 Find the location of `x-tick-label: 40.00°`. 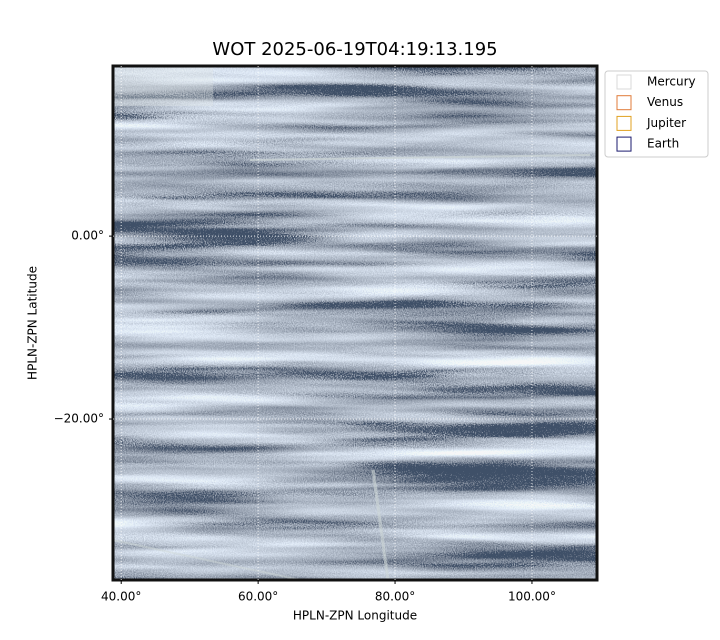

x-tick-label: 40.00° is located at coordinates (121, 597).